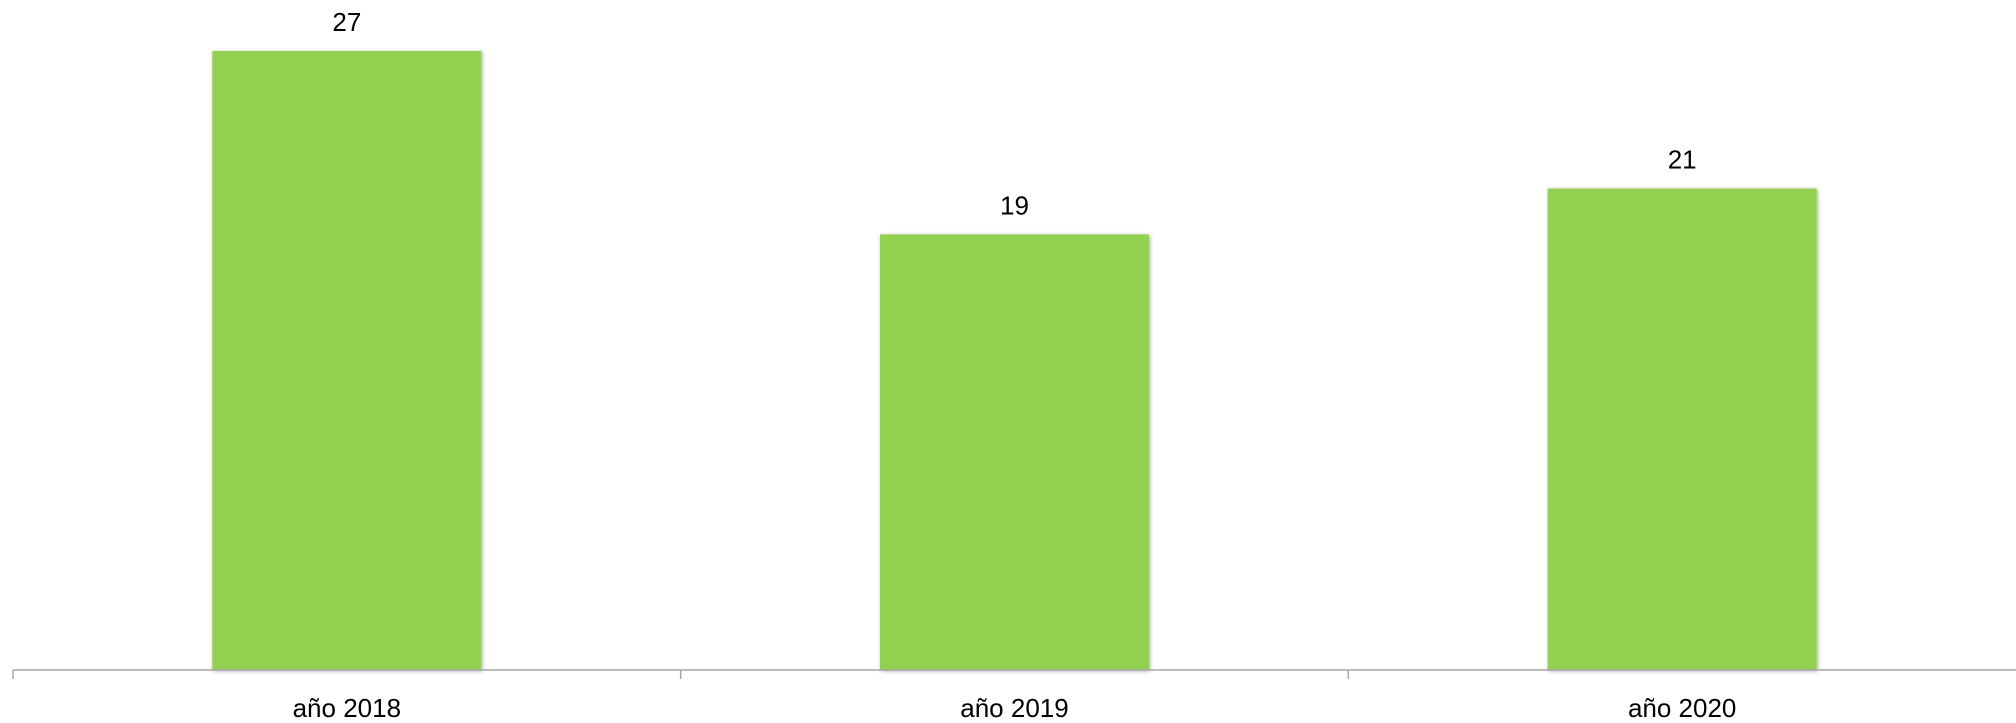  What do you see at coordinates (1682, 708) in the screenshot?
I see `x-tick-label: año 2020` at bounding box center [1682, 708].